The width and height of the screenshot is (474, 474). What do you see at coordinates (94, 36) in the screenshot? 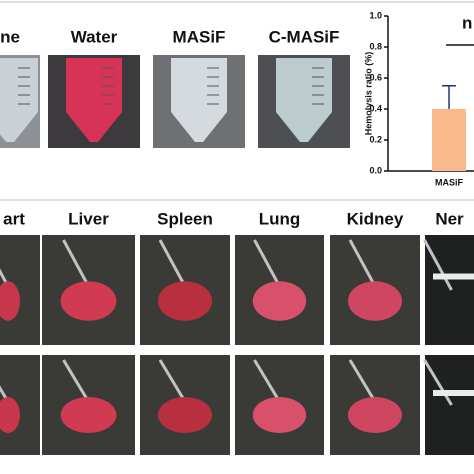
I see `tube-label: Water` at bounding box center [94, 36].